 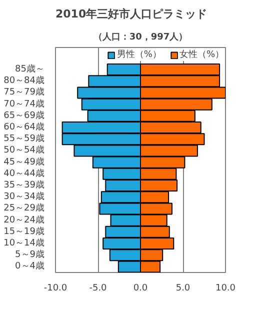 What do you see at coordinates (24, 162) in the screenshot?
I see `y-tick-label: 45～49歳` at bounding box center [24, 162].